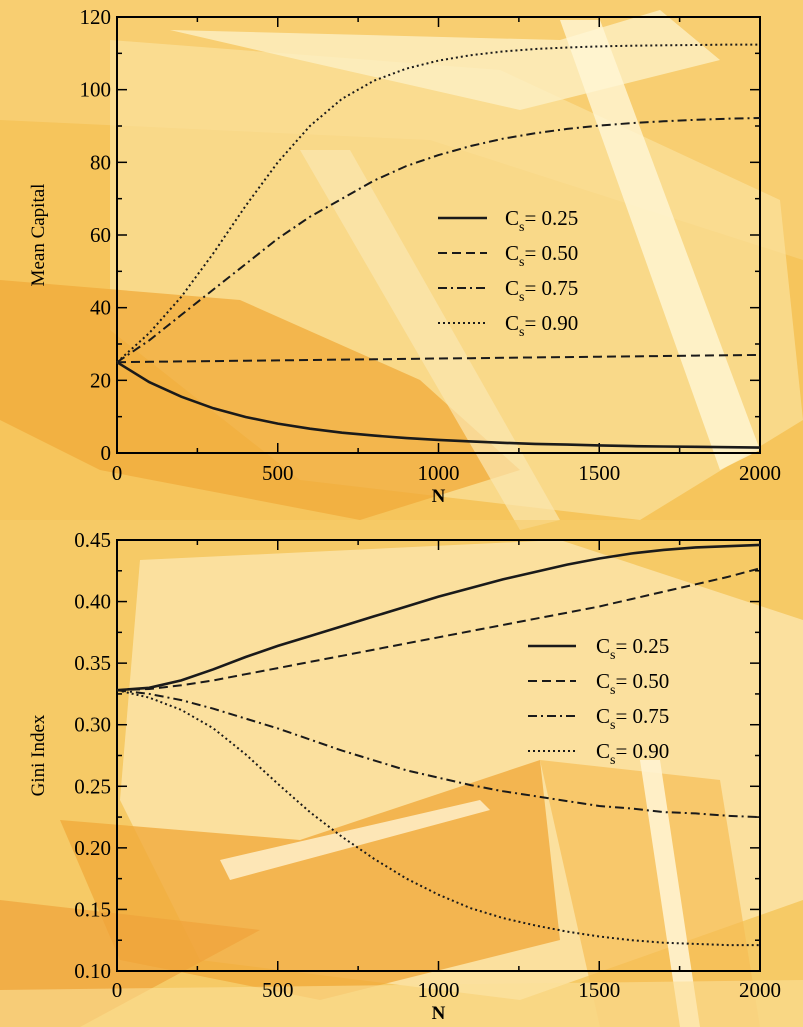 The image size is (803, 1027). I want to click on mean-capital-y-tick-label: 40, so click(100, 308).